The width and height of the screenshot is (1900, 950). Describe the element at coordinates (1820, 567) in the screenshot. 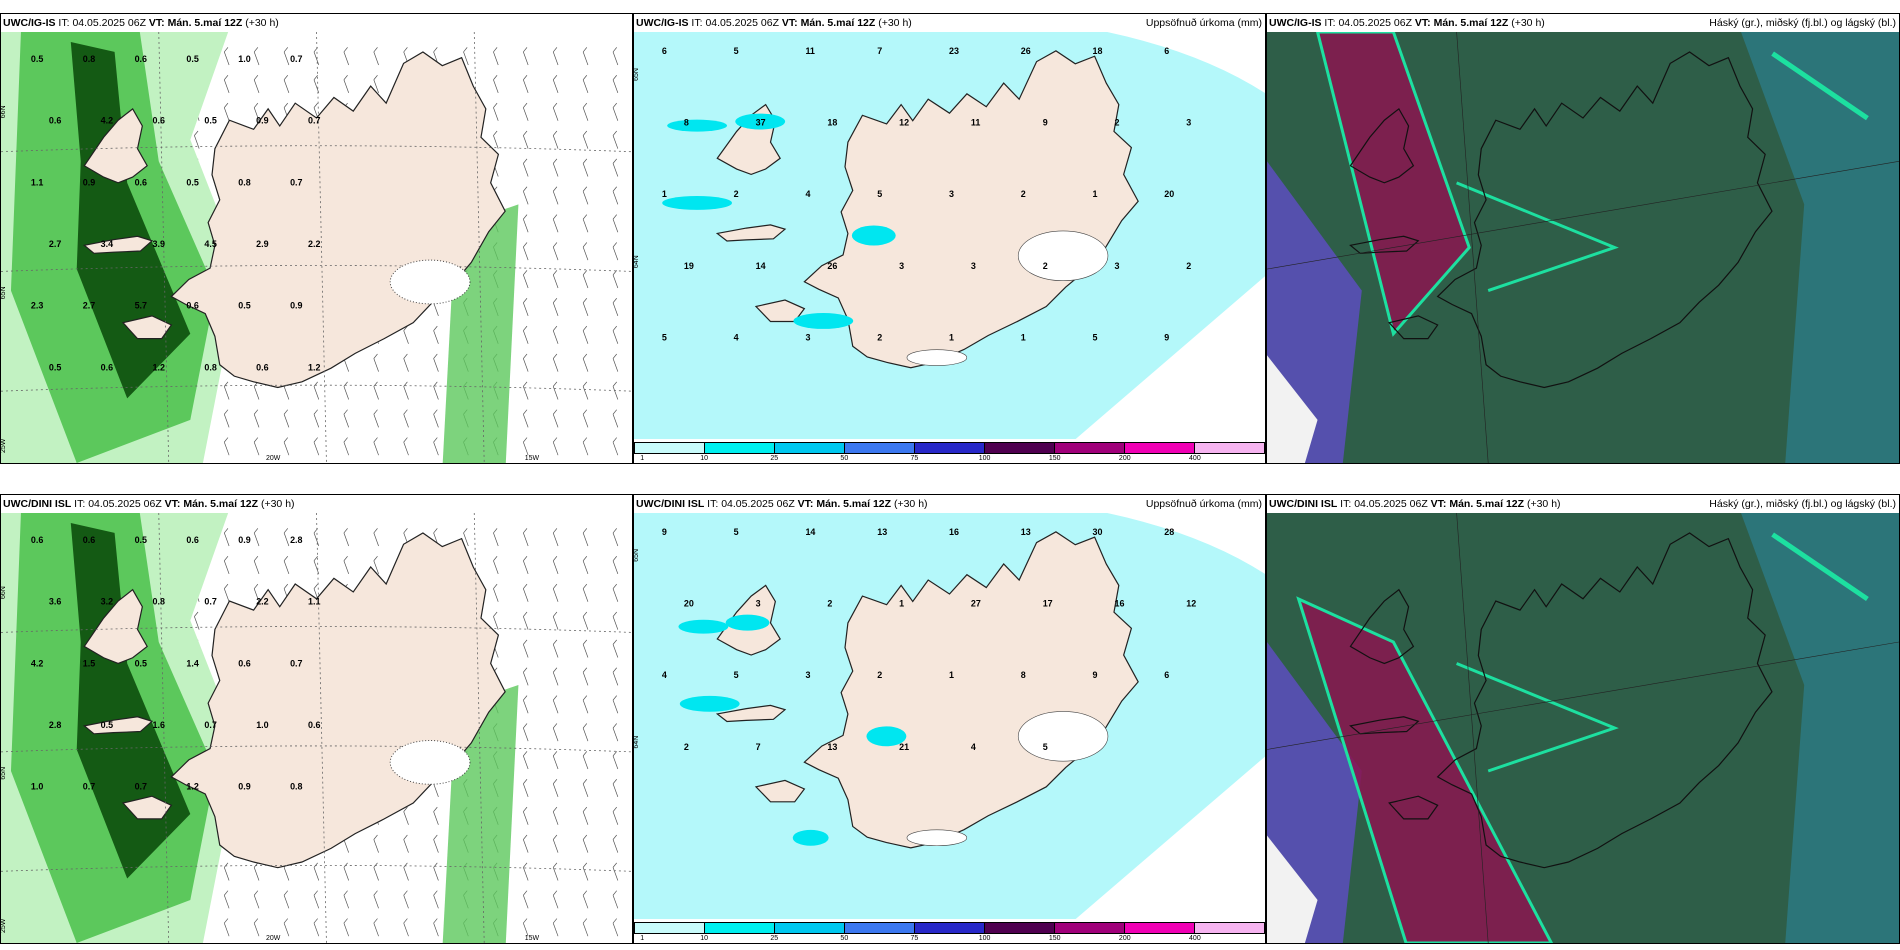

I see `mid-cloud-contour` at that location.